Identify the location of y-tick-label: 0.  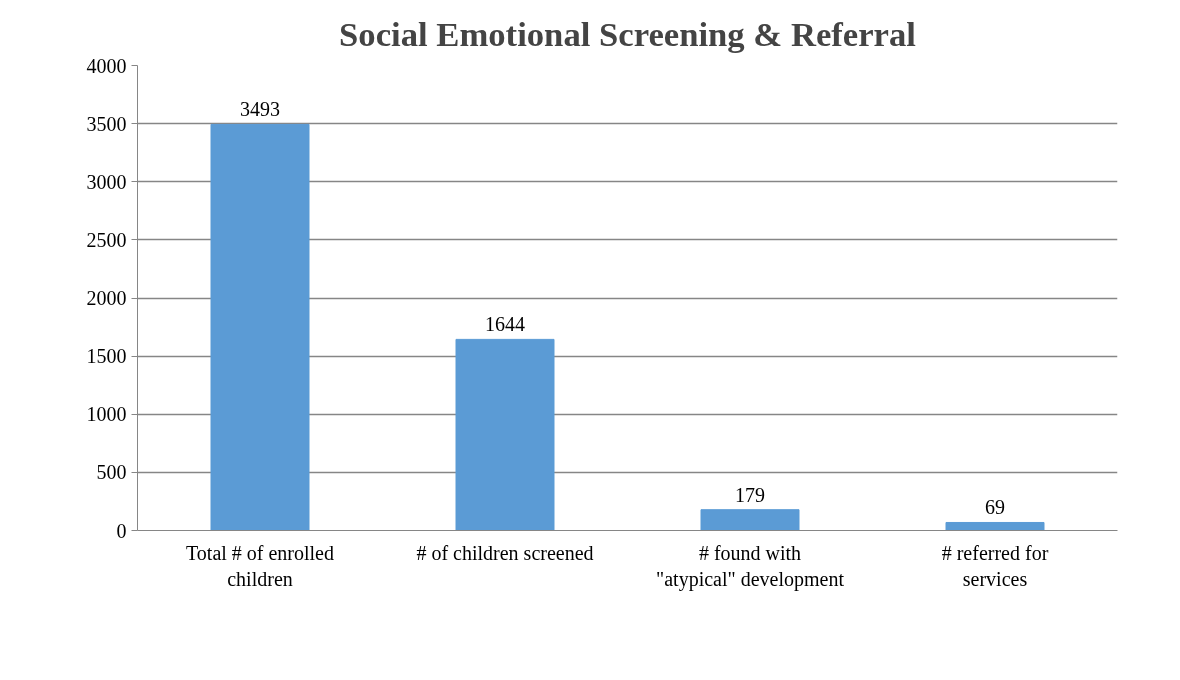
(121, 530).